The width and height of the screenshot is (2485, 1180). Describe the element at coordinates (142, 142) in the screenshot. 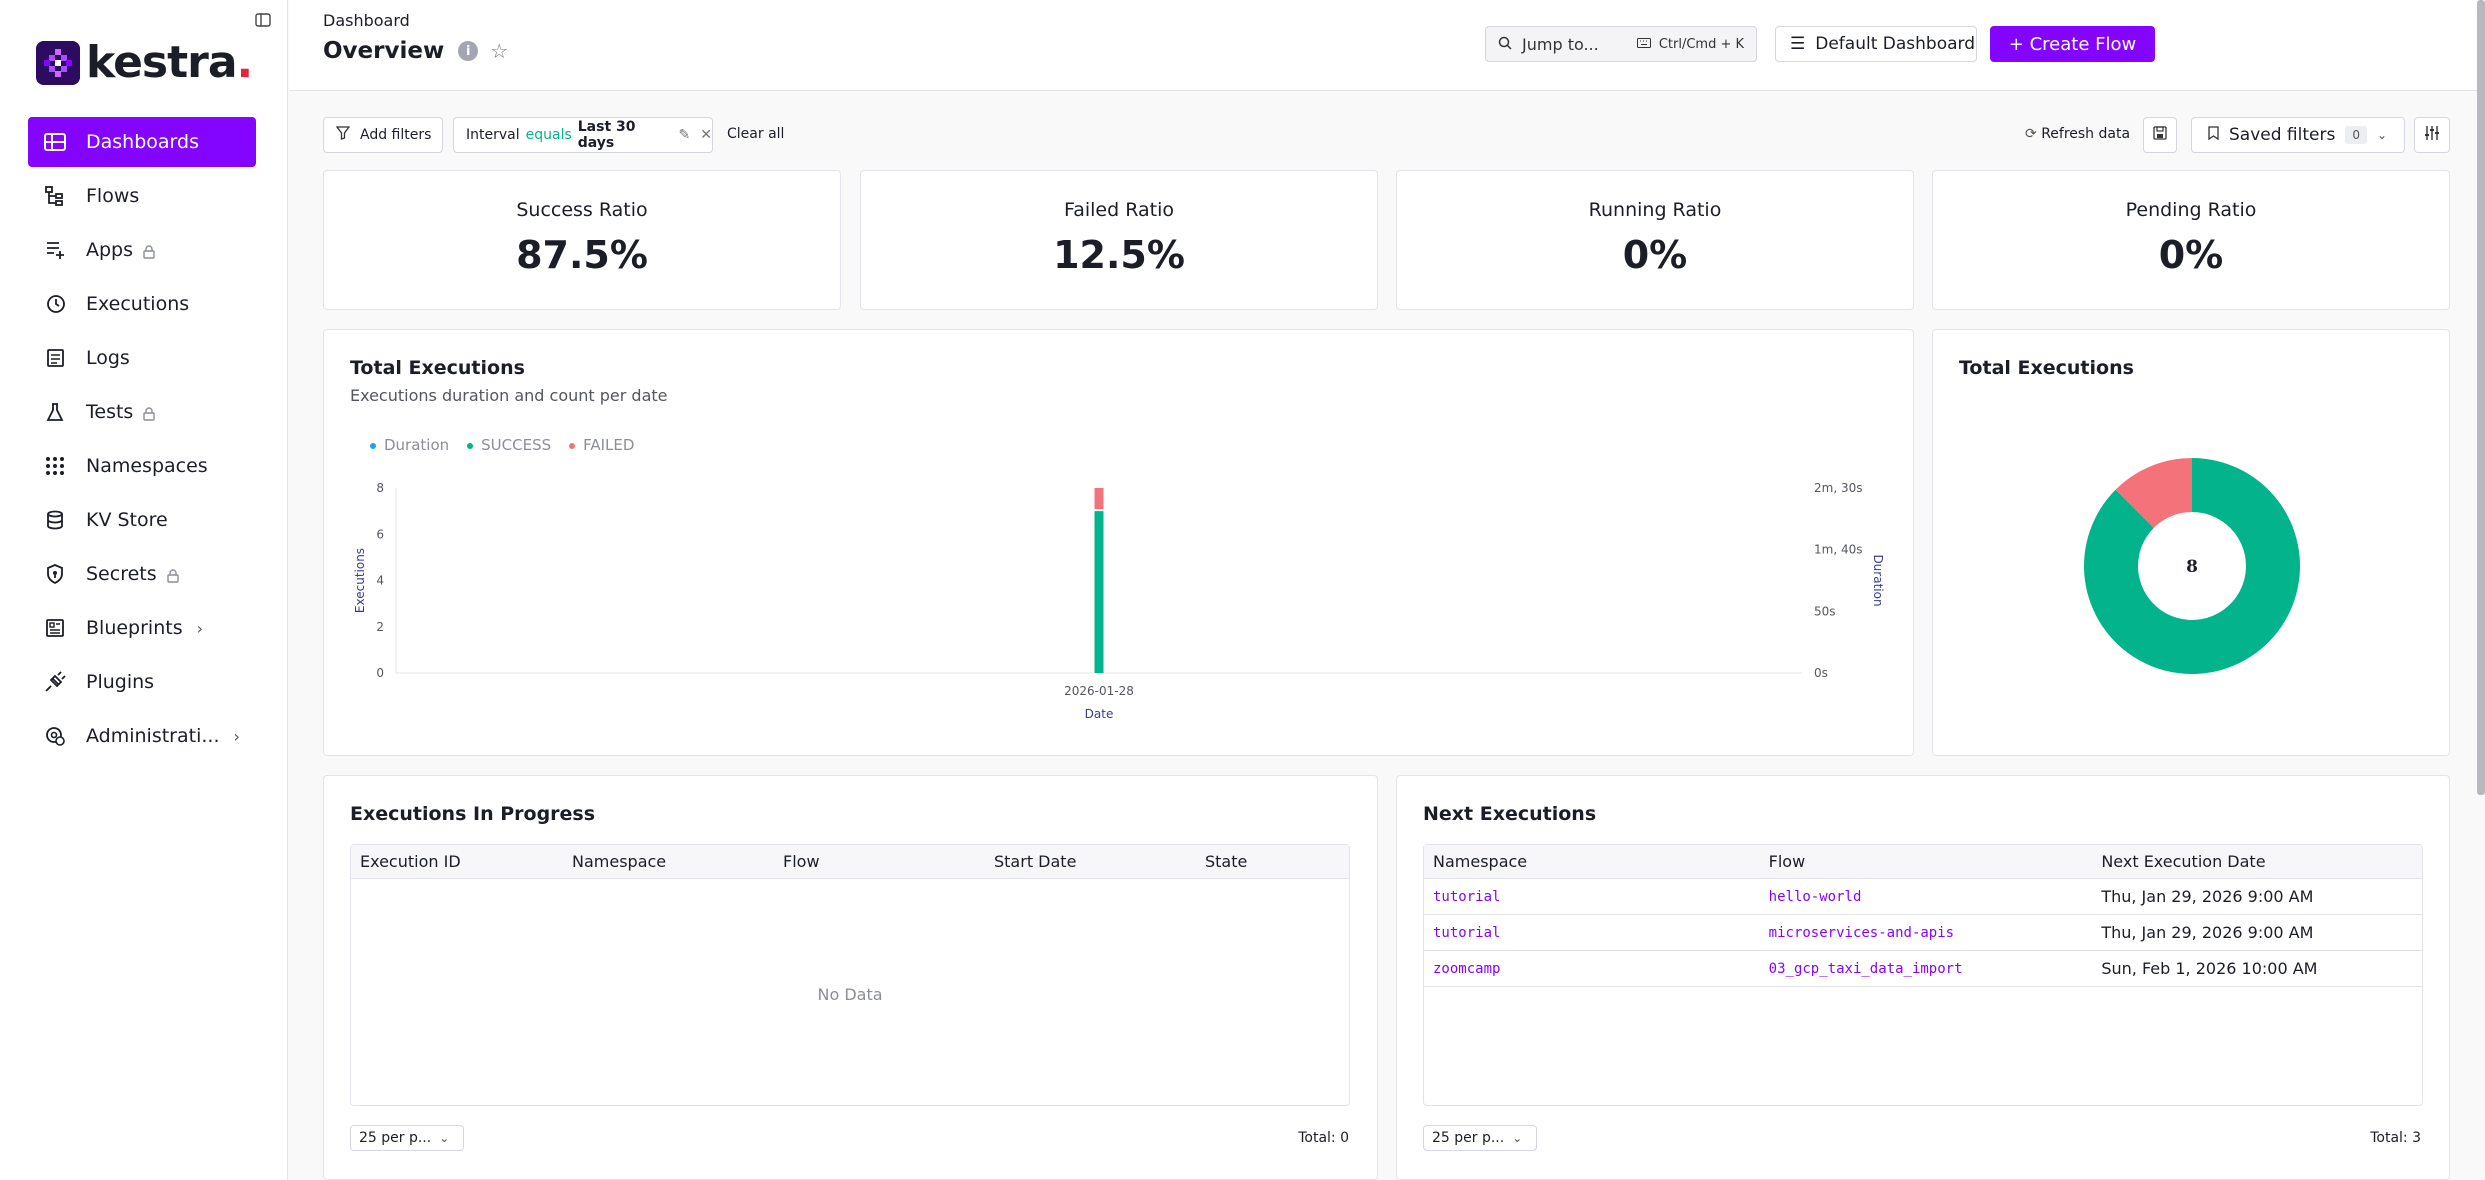

I see `sidebar-item-dashboards: Dashboards` at that location.